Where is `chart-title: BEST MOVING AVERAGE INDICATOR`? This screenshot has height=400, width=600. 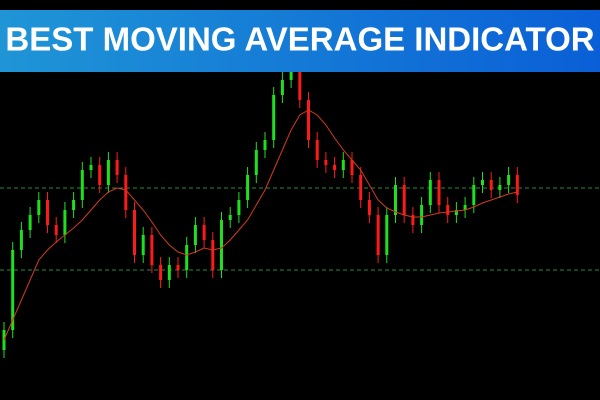 chart-title: BEST MOVING AVERAGE INDICATOR is located at coordinates (299, 39).